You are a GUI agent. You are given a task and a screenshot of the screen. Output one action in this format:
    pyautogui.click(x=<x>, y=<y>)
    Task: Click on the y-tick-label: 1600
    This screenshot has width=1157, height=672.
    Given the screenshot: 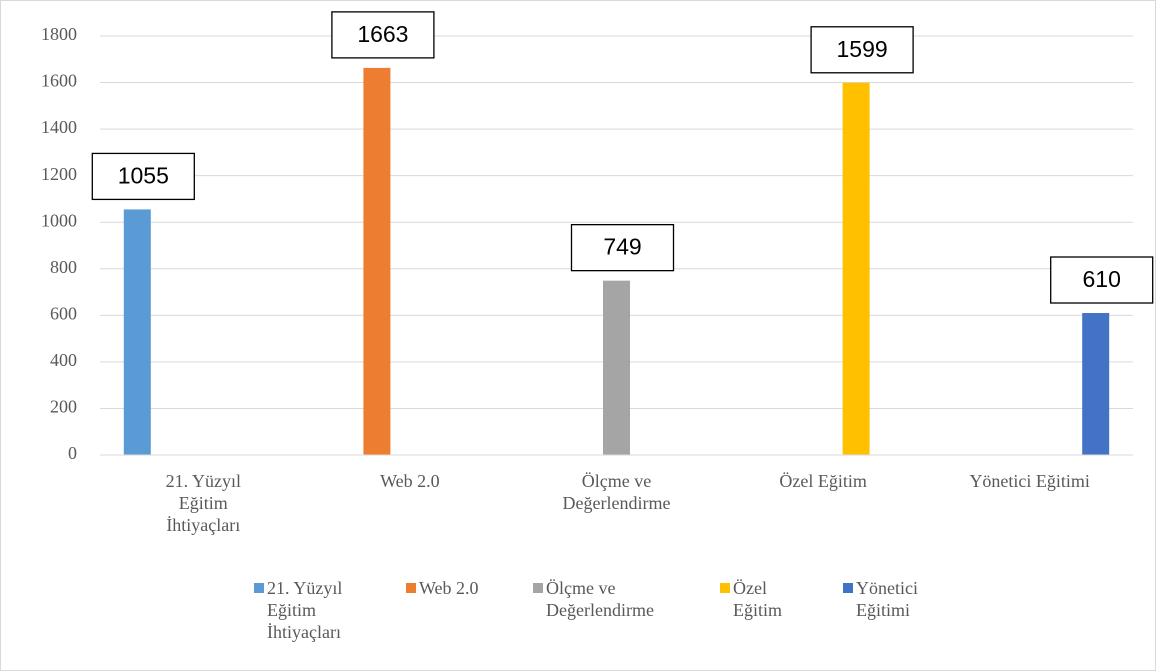 What is the action you would take?
    pyautogui.click(x=59, y=81)
    